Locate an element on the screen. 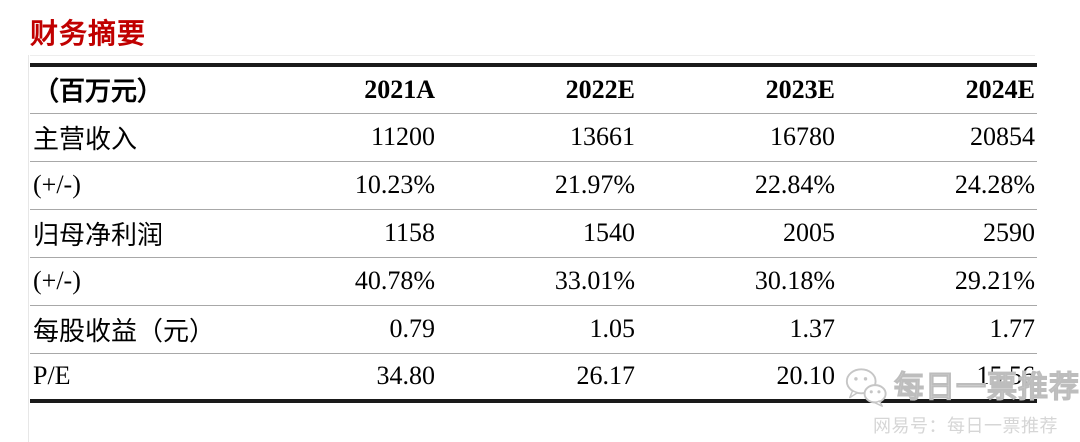  column-header-unit: （百万元） is located at coordinates (98, 92).